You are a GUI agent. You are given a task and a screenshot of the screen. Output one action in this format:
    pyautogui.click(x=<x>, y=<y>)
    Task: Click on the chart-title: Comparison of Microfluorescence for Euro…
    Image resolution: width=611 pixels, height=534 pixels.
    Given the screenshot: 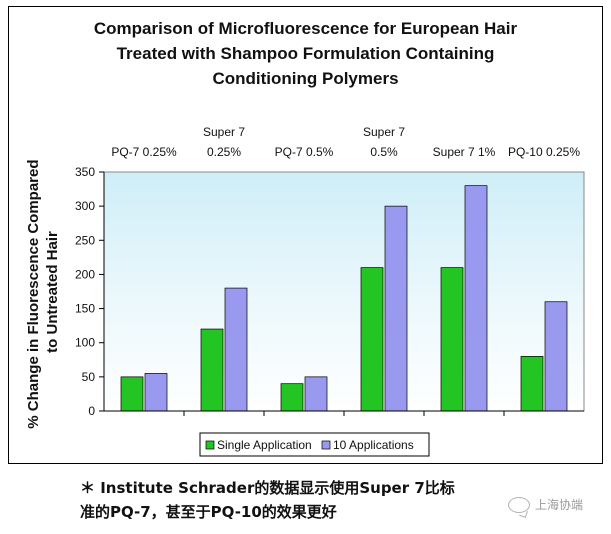 What is the action you would take?
    pyautogui.click(x=305, y=53)
    